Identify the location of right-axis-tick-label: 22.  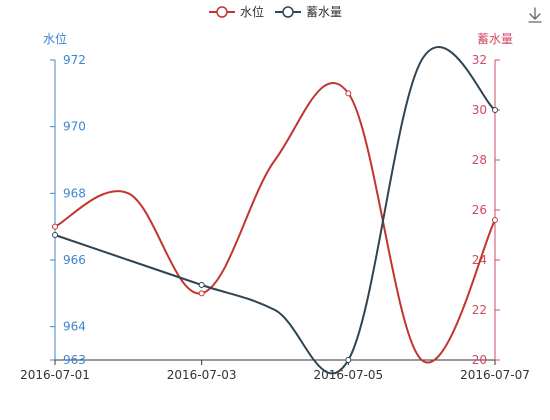
(479, 310).